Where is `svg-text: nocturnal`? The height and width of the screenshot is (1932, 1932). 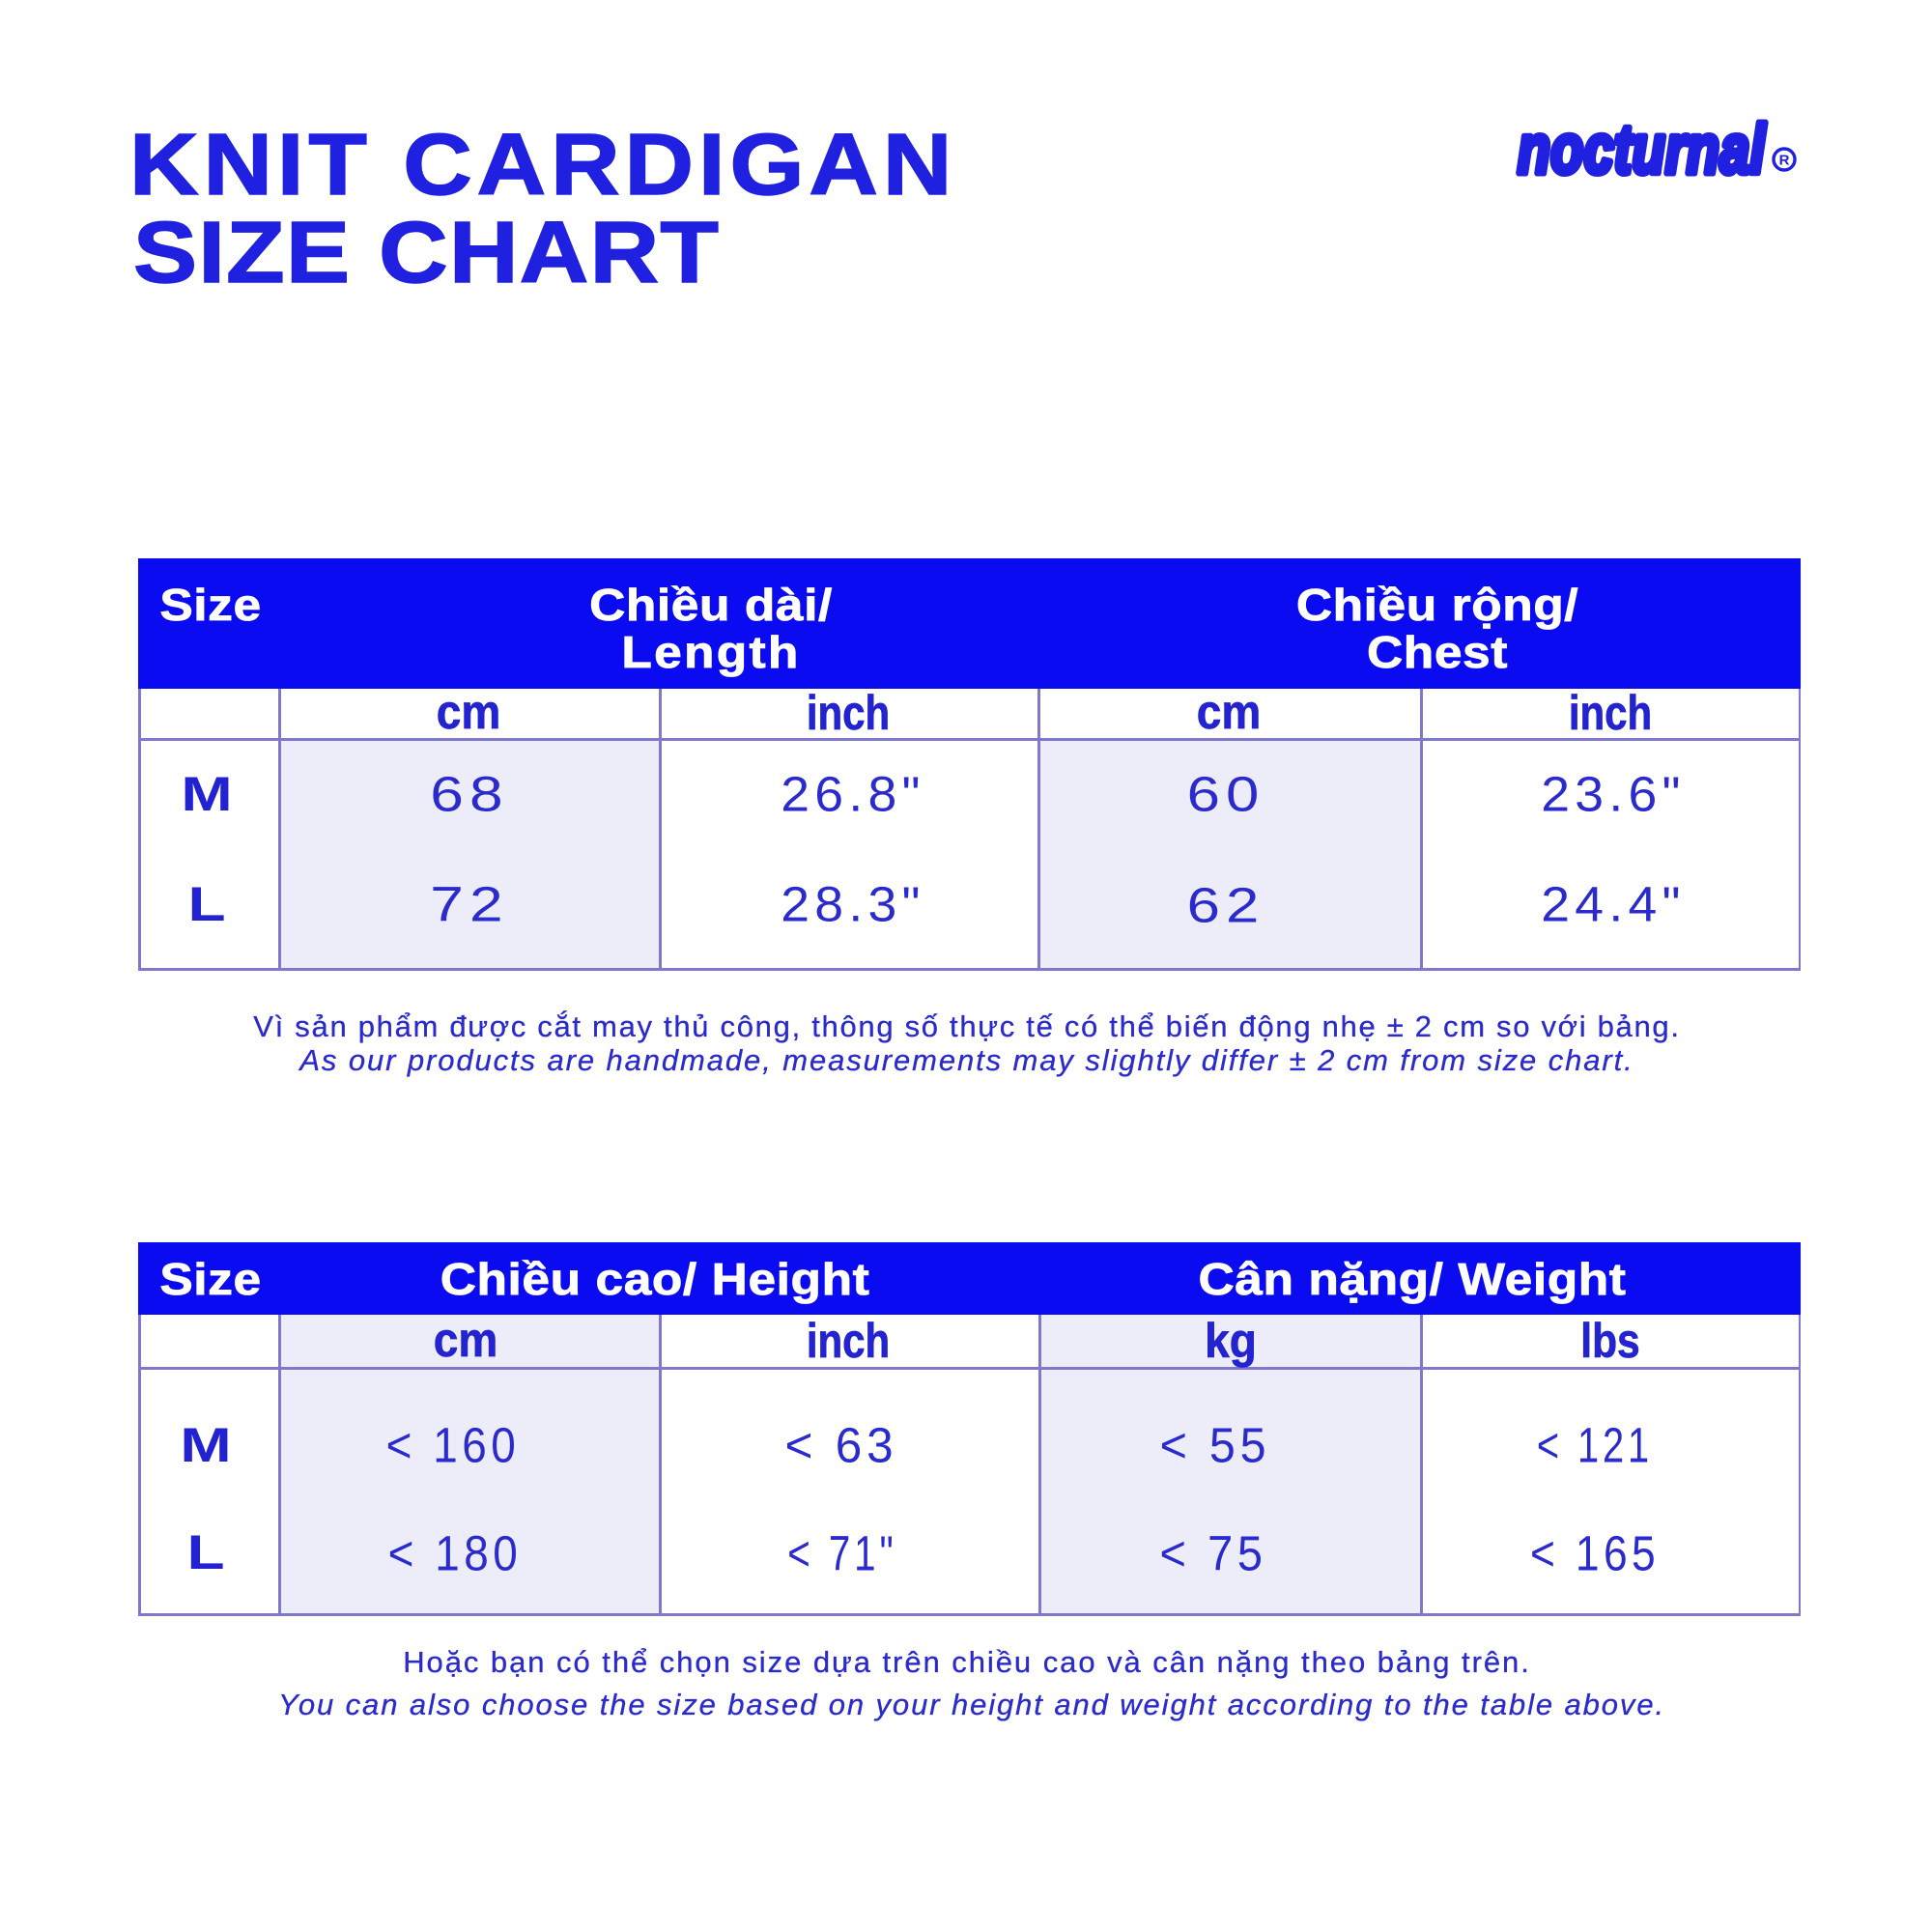 svg-text: nocturnal is located at coordinates (1642, 149).